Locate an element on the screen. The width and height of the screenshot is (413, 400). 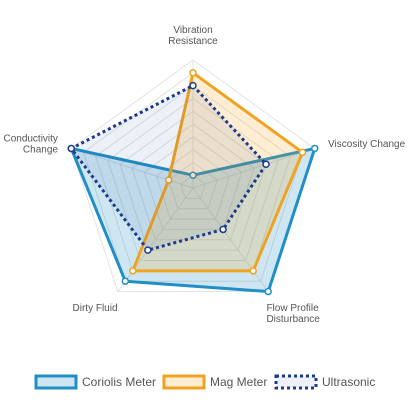
legend-item: Coriolis Meter is located at coordinates (95, 382).